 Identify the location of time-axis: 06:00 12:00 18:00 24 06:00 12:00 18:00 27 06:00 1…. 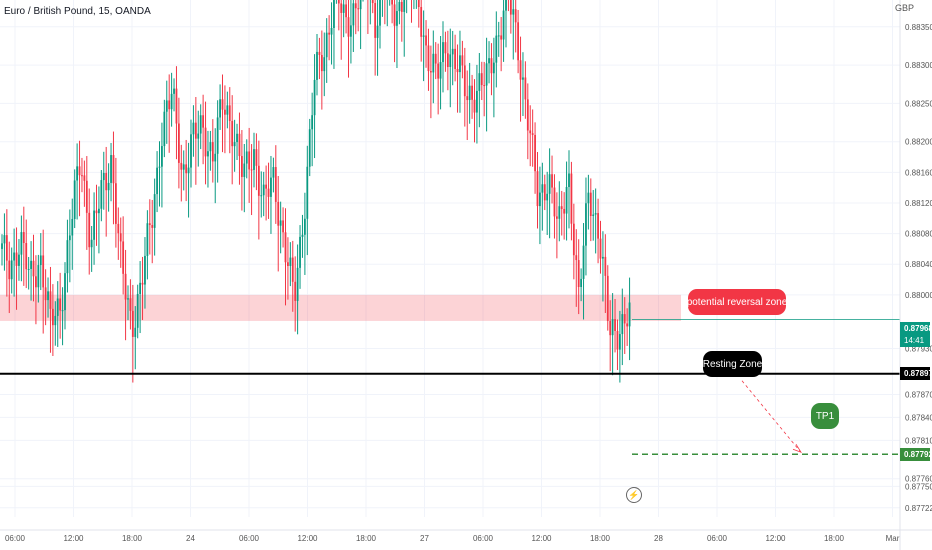
(452, 538).